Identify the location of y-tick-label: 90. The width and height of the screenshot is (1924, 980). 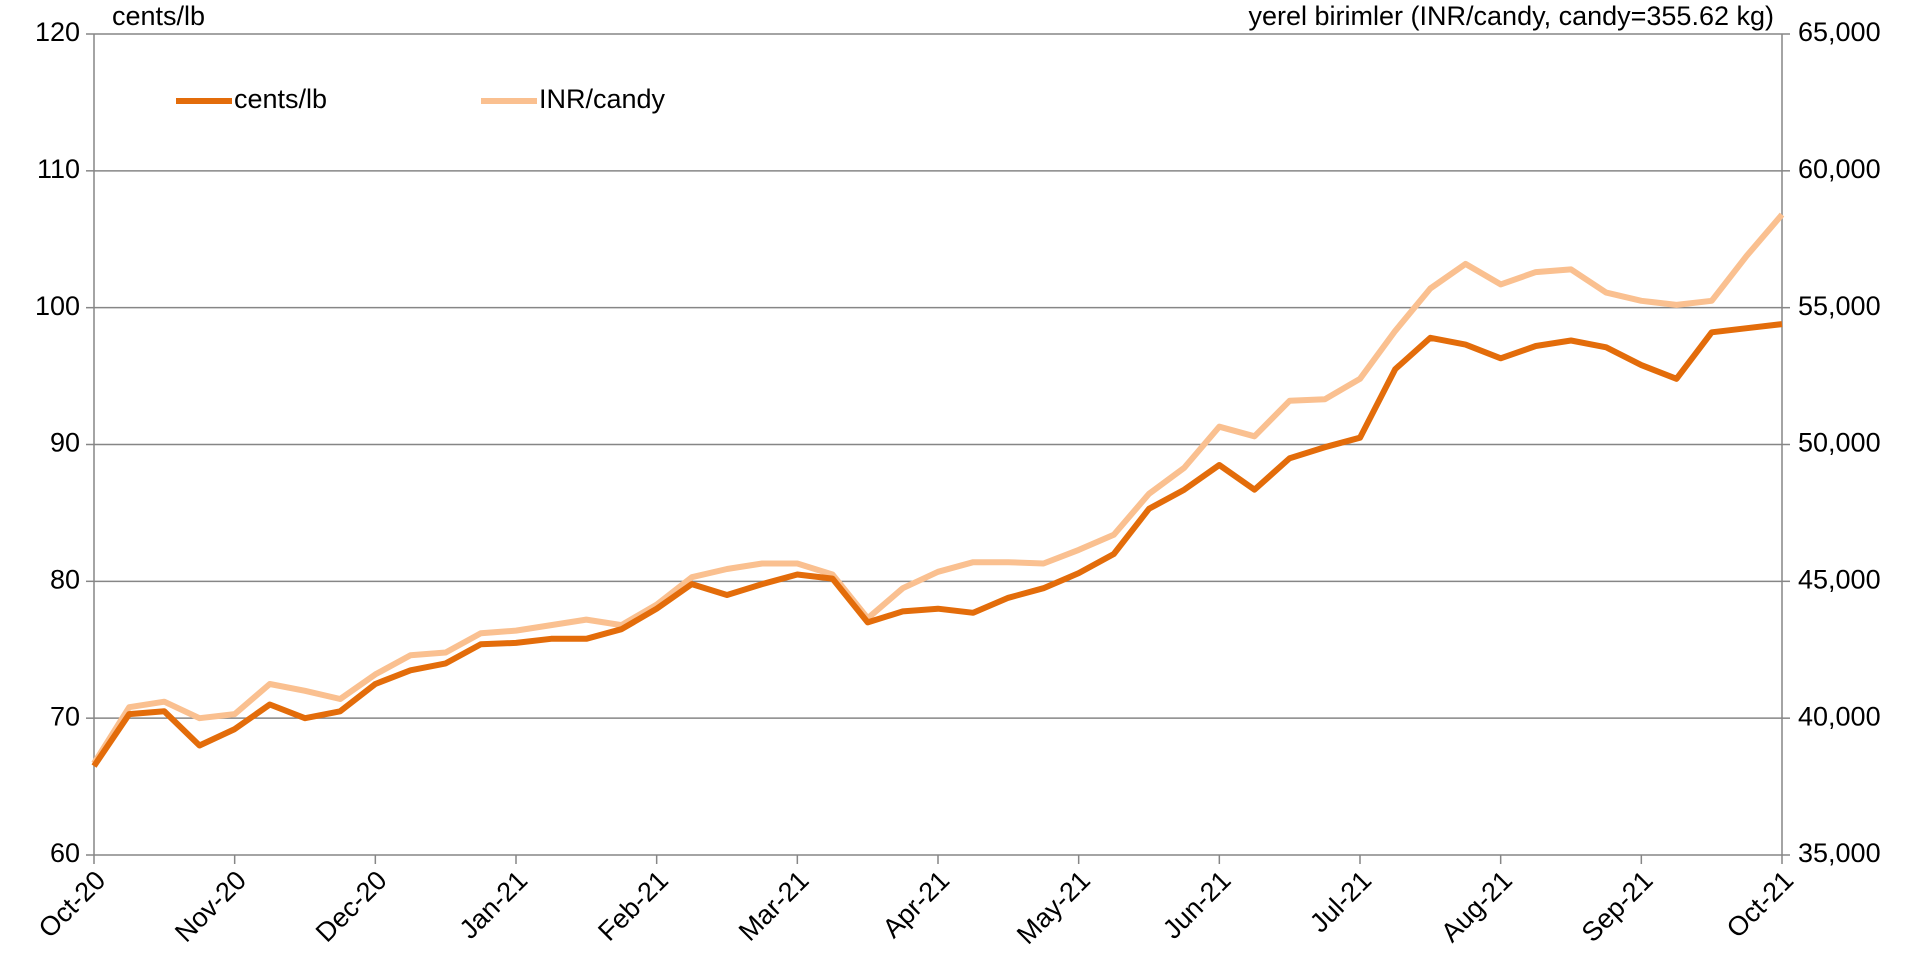
(65, 443).